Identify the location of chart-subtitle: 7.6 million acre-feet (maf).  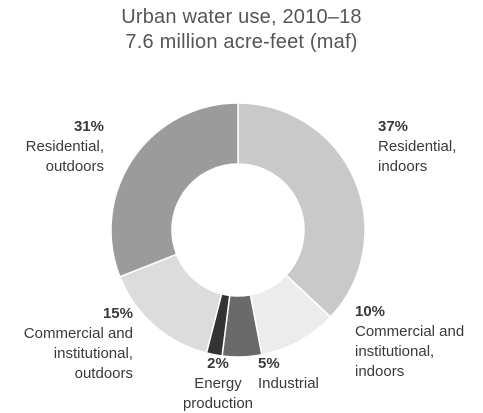
(241, 42).